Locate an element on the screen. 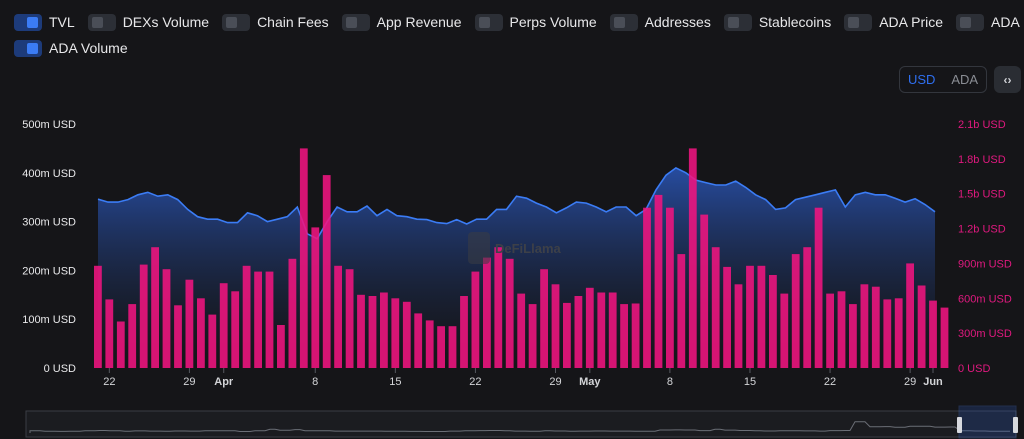 Image resolution: width=1024 pixels, height=439 pixels. toggle-addresses: Addresses is located at coordinates (660, 22).